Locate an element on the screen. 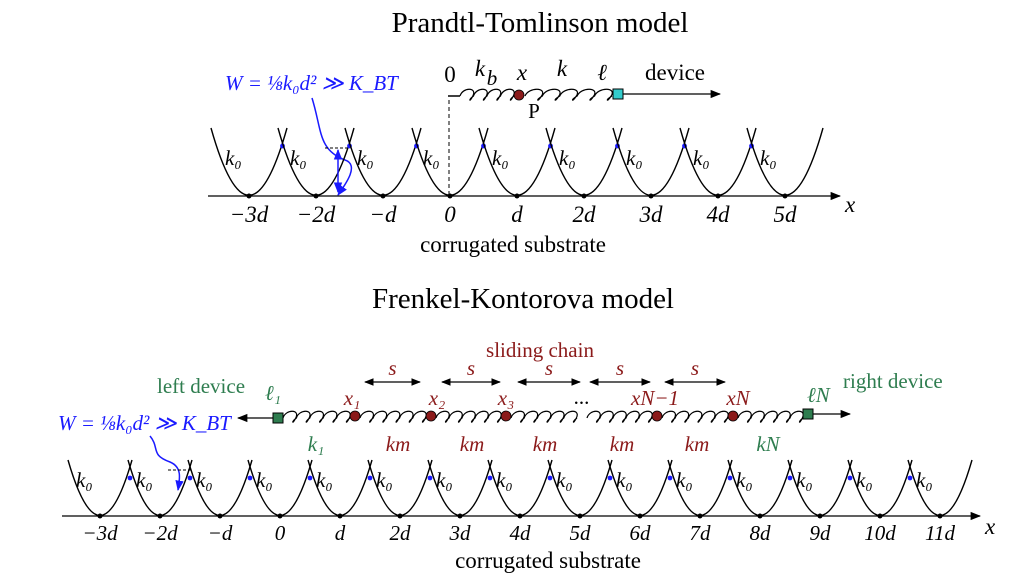  top-kb-label: k is located at coordinates (480, 68).